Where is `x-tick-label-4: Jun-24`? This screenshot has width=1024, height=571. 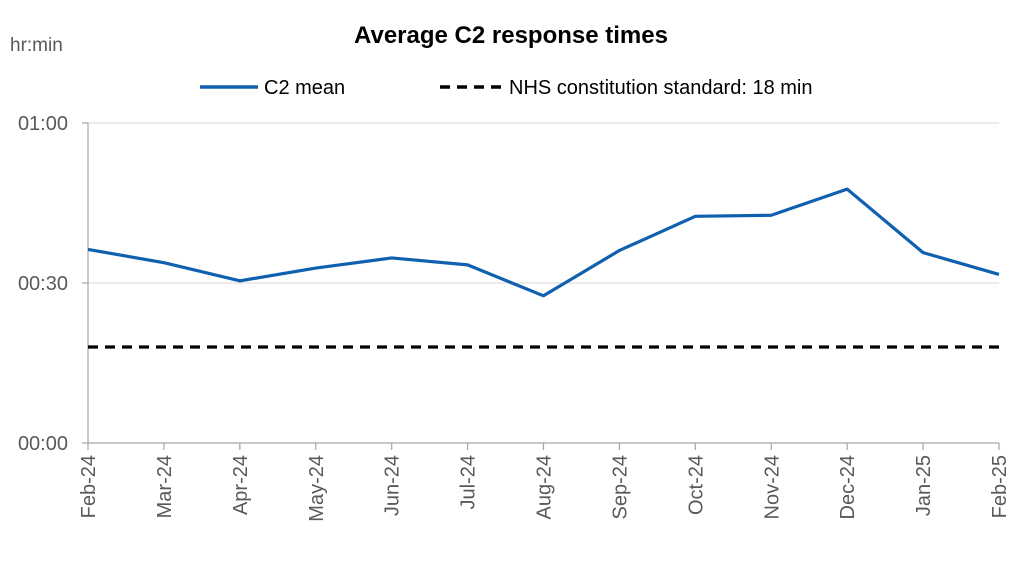 x-tick-label-4: Jun-24 is located at coordinates (393, 485).